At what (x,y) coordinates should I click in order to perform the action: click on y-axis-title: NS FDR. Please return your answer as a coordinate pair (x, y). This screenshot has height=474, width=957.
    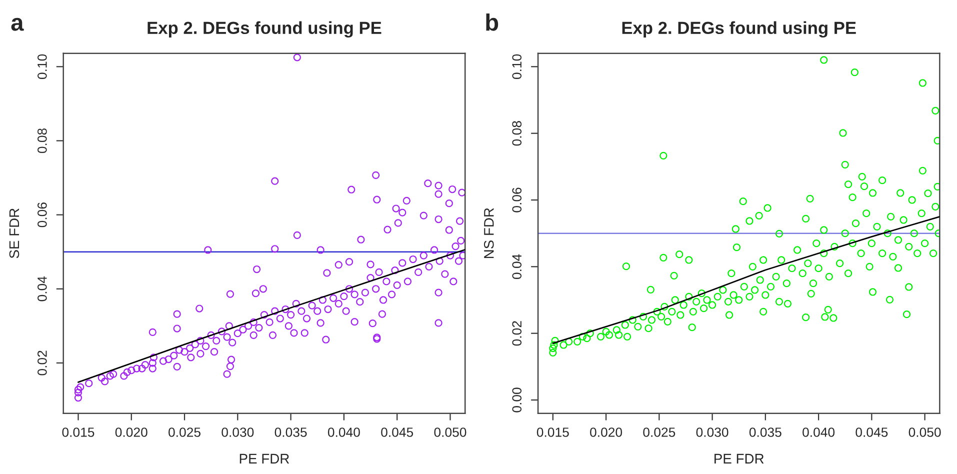
    Looking at the image, I should click on (489, 233).